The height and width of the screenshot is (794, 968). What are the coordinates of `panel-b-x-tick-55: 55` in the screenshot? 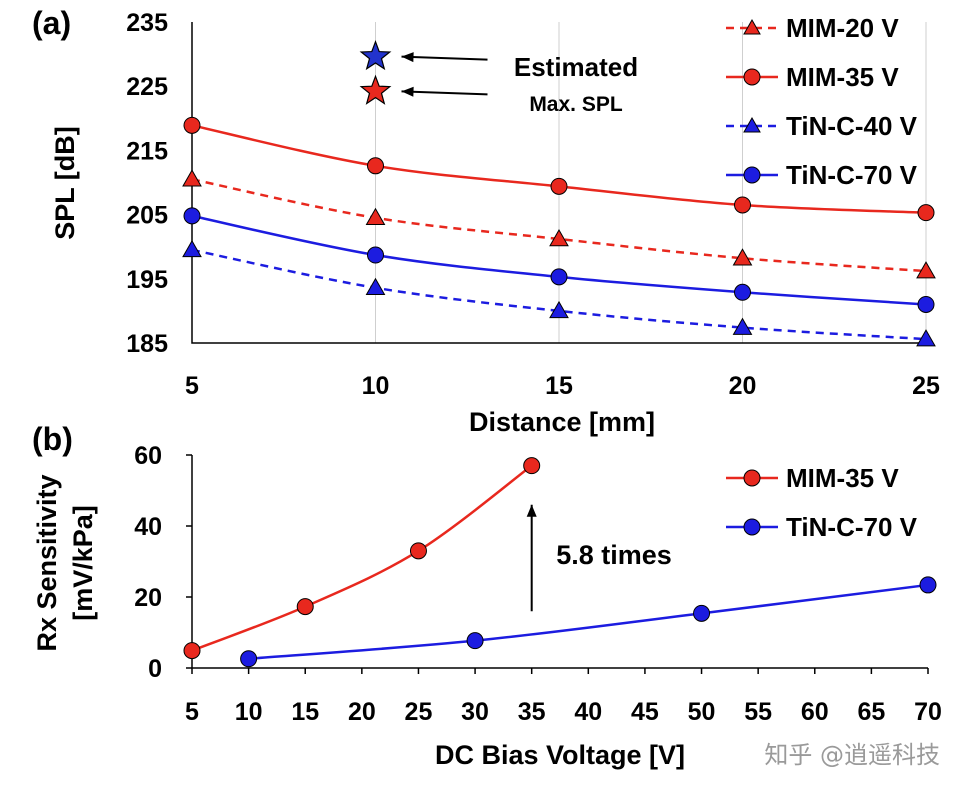 It's located at (758, 712).